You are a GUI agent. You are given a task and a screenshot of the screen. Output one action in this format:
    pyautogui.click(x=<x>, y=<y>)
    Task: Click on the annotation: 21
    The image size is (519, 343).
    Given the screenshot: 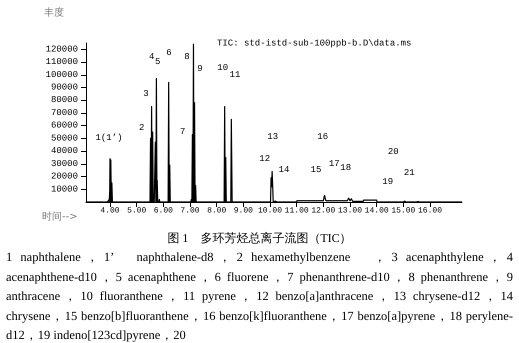 What is the action you would take?
    pyautogui.click(x=409, y=173)
    